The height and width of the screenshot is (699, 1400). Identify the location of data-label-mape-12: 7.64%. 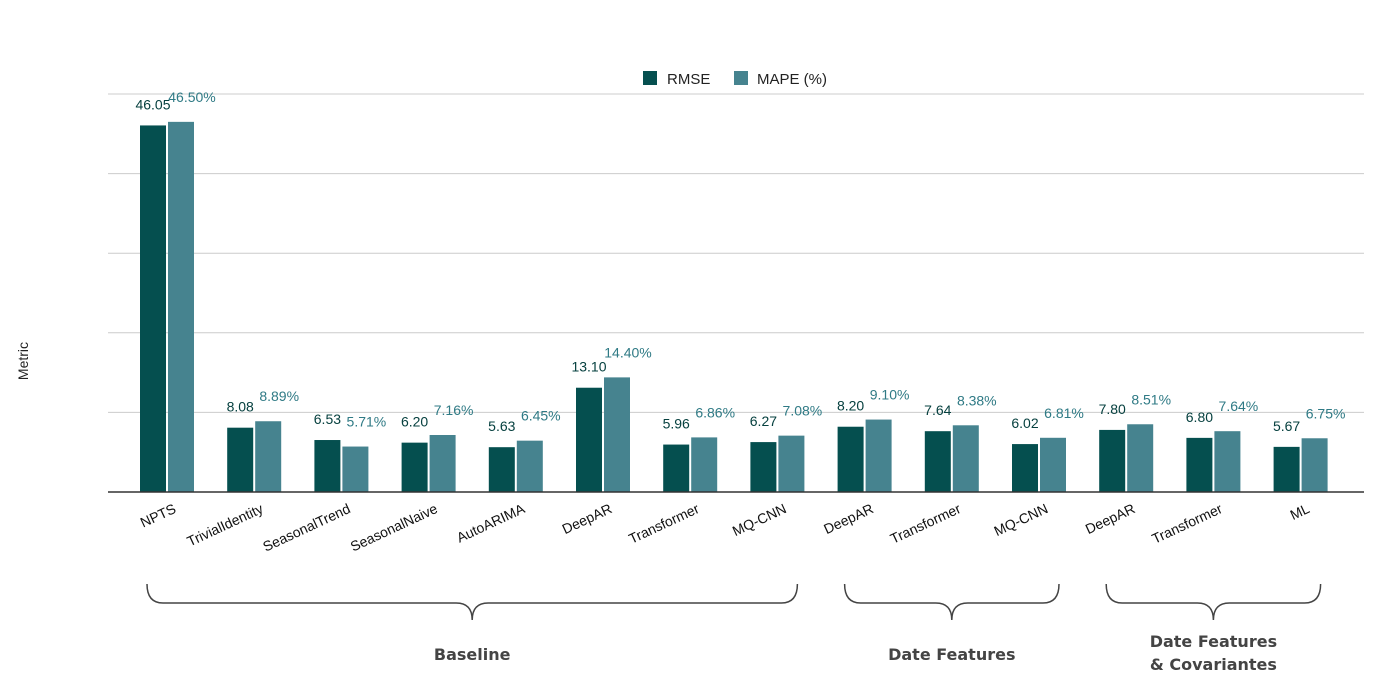
(1239, 406).